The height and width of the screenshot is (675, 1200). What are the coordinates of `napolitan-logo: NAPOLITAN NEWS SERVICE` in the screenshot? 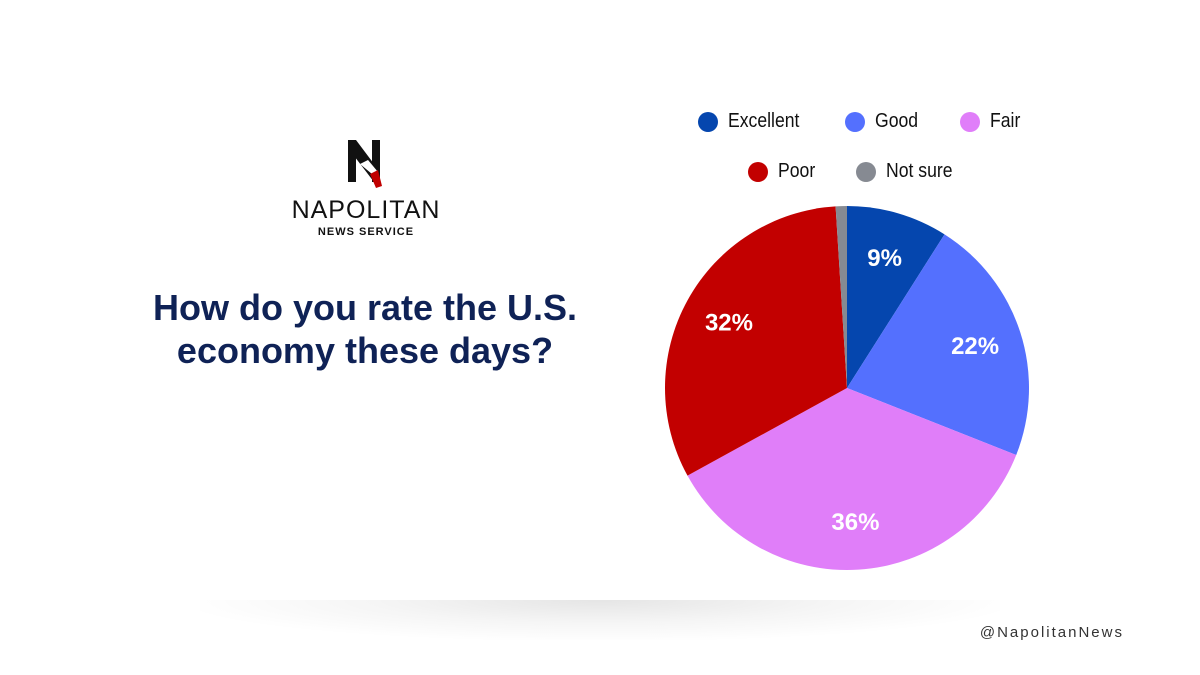 It's located at (366, 188).